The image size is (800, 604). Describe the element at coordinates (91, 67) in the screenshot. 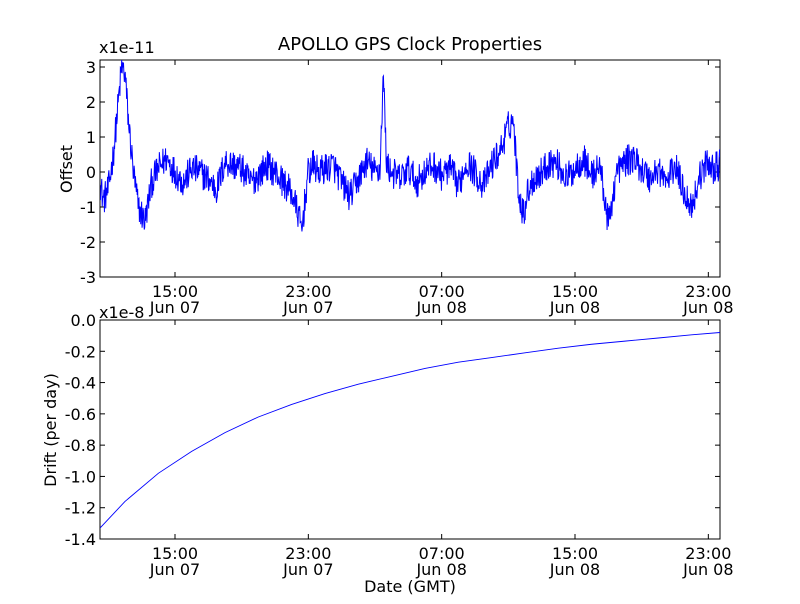

I see `offset-y-tick-label: 3` at that location.